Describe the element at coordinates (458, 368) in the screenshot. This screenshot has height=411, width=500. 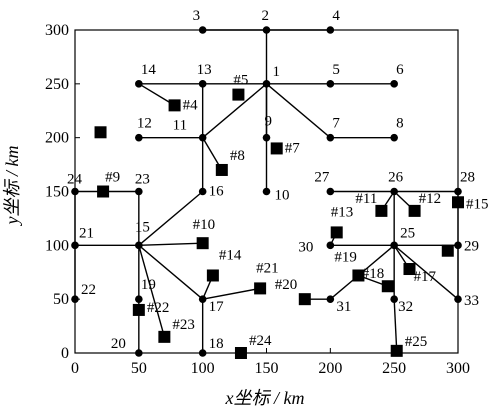
I see `x-tick-label: 300` at that location.